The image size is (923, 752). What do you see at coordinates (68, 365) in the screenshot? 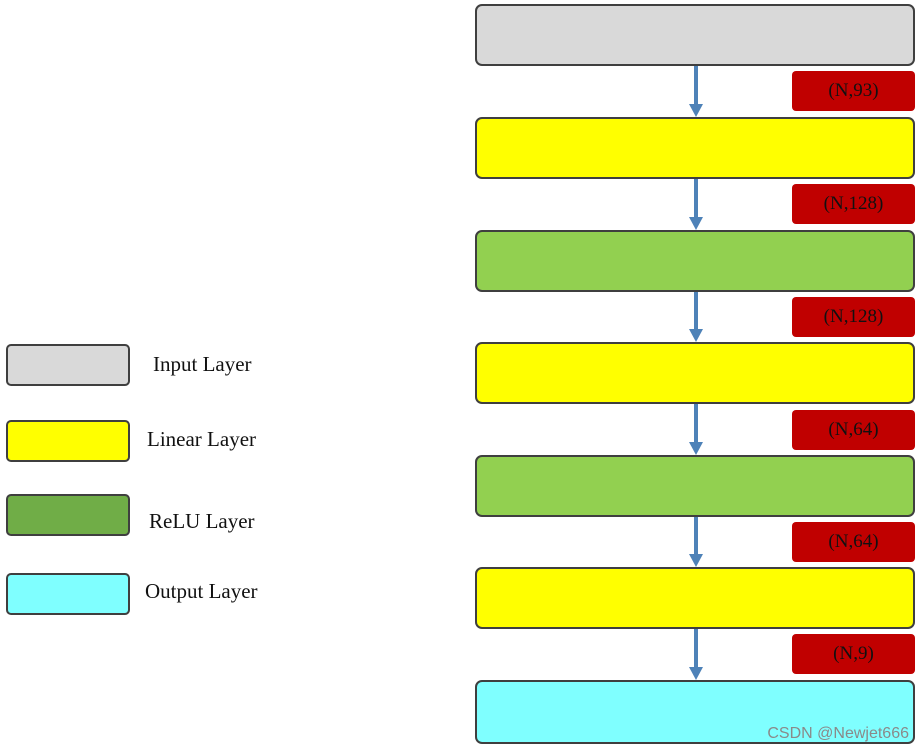
I see `legend-swatch-input` at bounding box center [68, 365].